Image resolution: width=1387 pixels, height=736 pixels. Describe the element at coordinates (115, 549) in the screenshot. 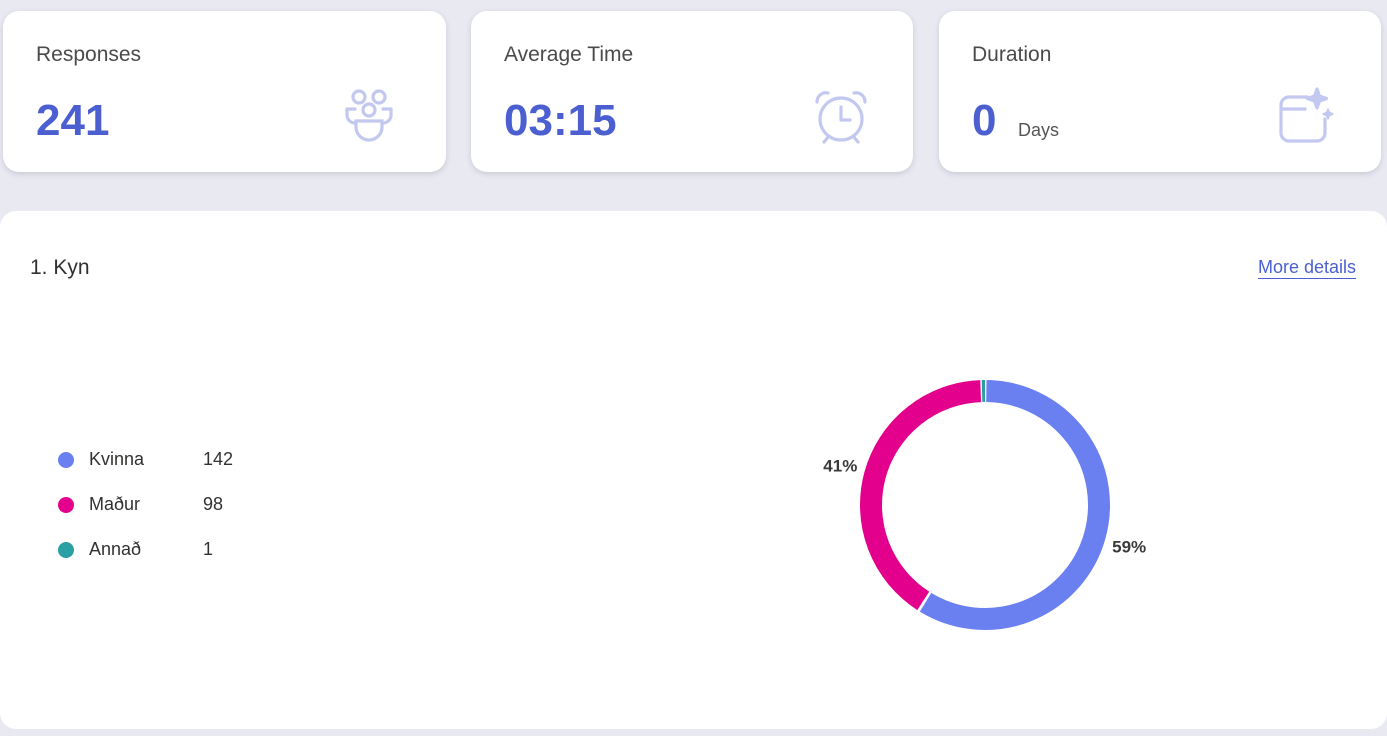

I see `legend-label: Annað` at that location.